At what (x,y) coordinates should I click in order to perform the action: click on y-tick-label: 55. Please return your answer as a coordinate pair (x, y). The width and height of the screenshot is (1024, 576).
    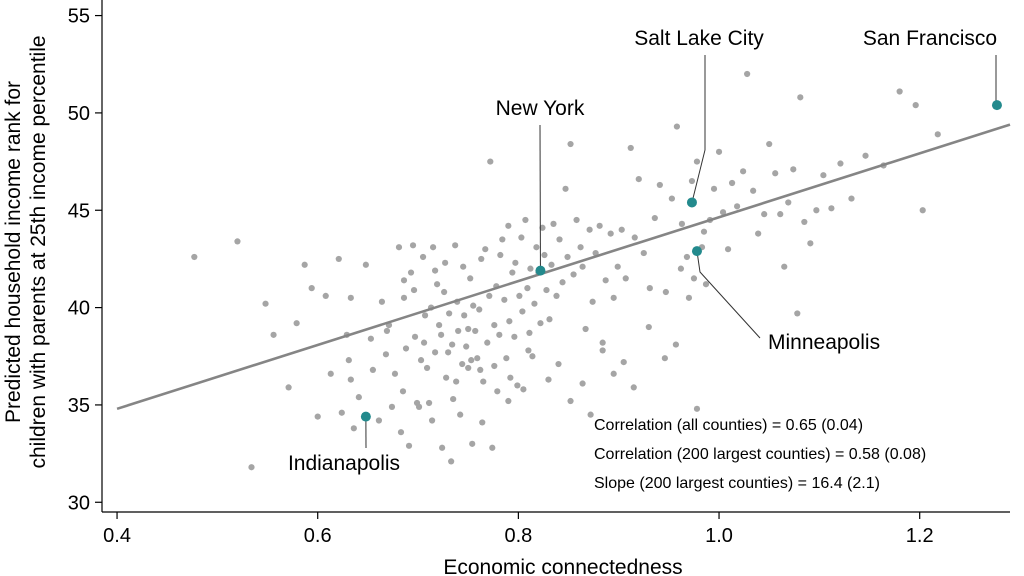
    Looking at the image, I should click on (79, 17).